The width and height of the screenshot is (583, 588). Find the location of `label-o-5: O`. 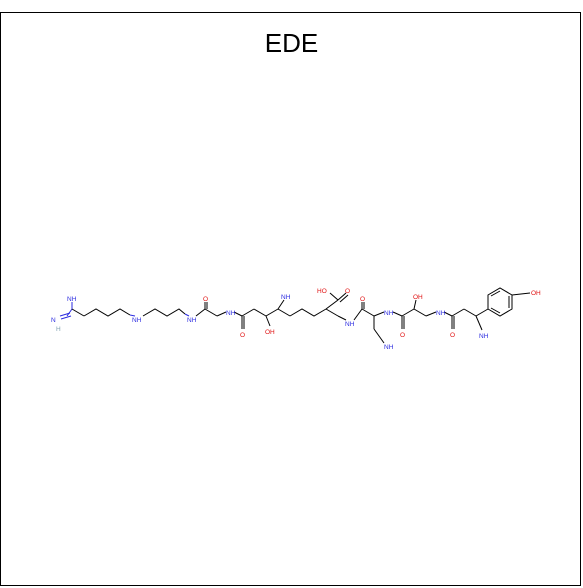

label-o-5: O is located at coordinates (452, 335).